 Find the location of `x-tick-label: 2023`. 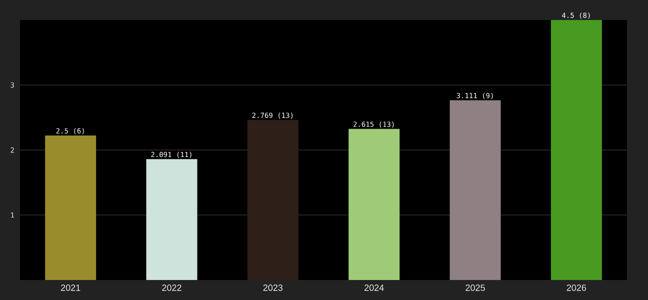

x-tick-label: 2023 is located at coordinates (273, 287).